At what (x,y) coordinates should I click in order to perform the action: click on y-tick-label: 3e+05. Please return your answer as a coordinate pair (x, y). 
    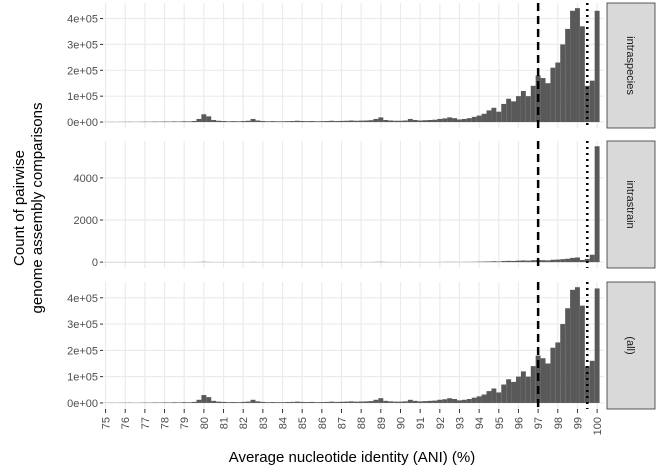
    Looking at the image, I should click on (82, 325).